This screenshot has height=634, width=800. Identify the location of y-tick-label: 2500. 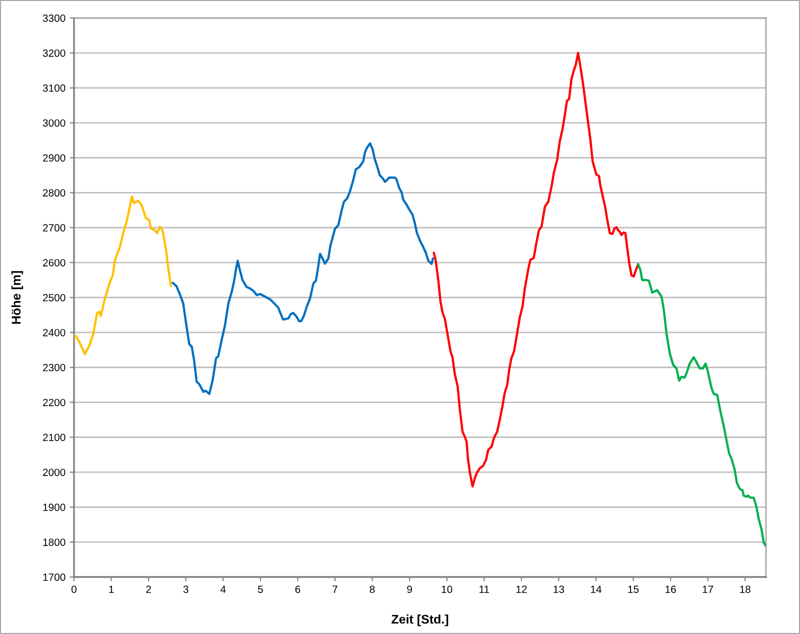
(54, 298).